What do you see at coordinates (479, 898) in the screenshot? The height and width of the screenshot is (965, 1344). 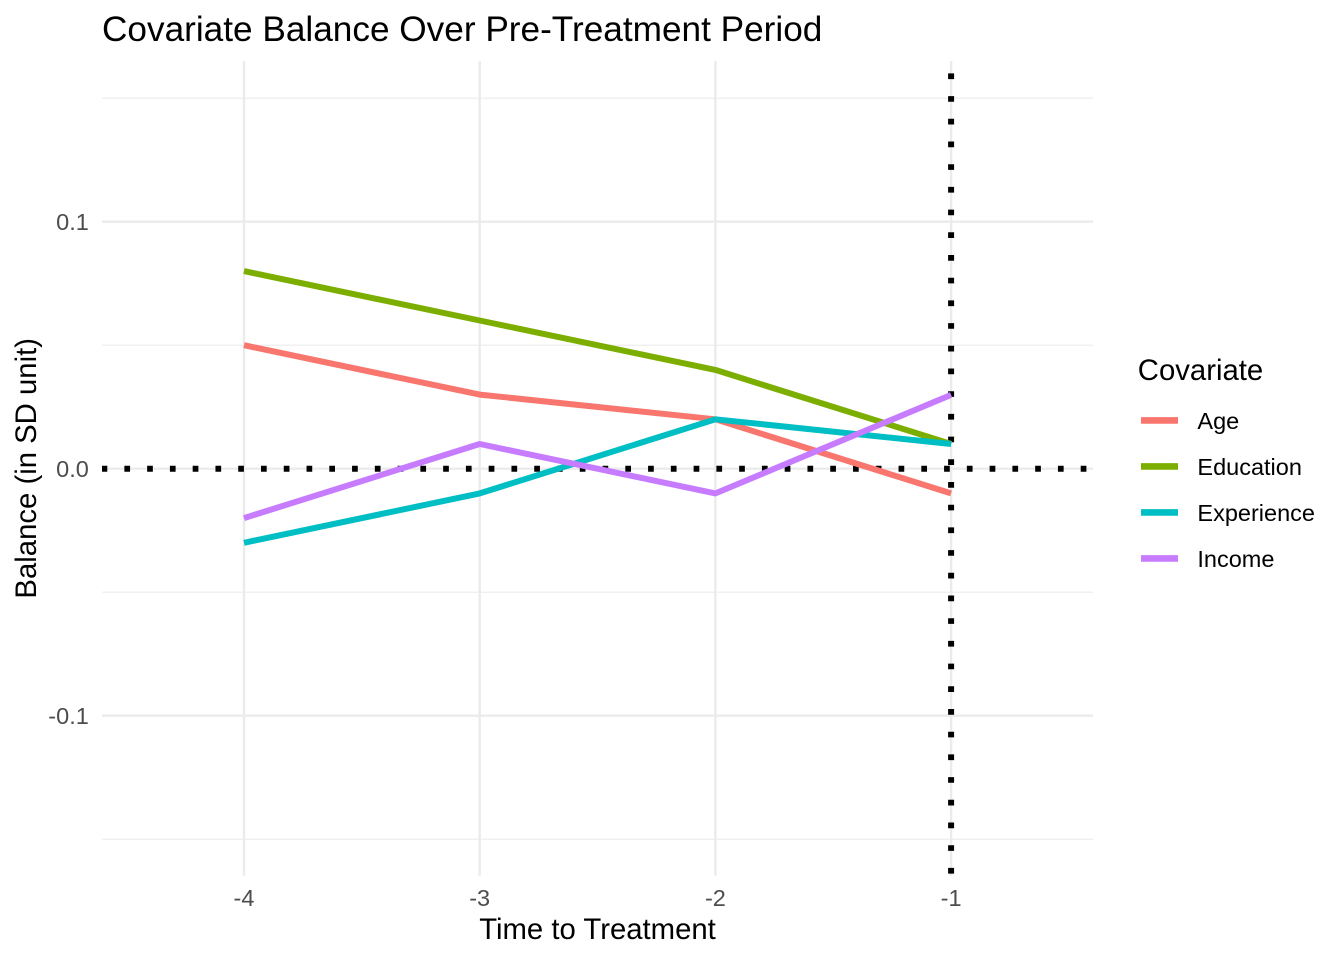 I see `svg-text: -3` at bounding box center [479, 898].